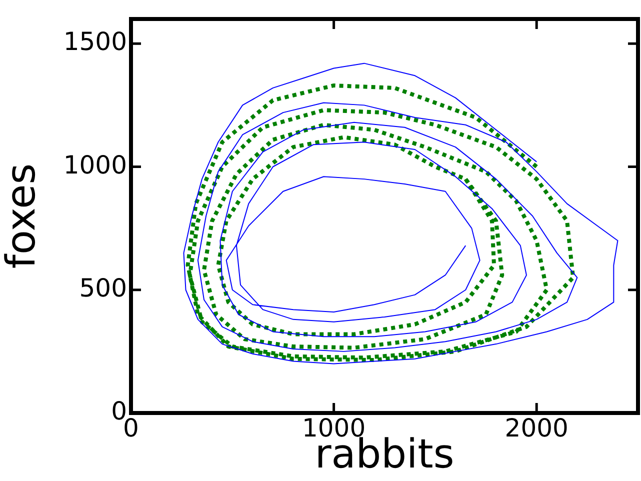 The width and height of the screenshot is (641, 481). Describe the element at coordinates (103, 287) in the screenshot. I see `y-tick-label: 500` at that location.